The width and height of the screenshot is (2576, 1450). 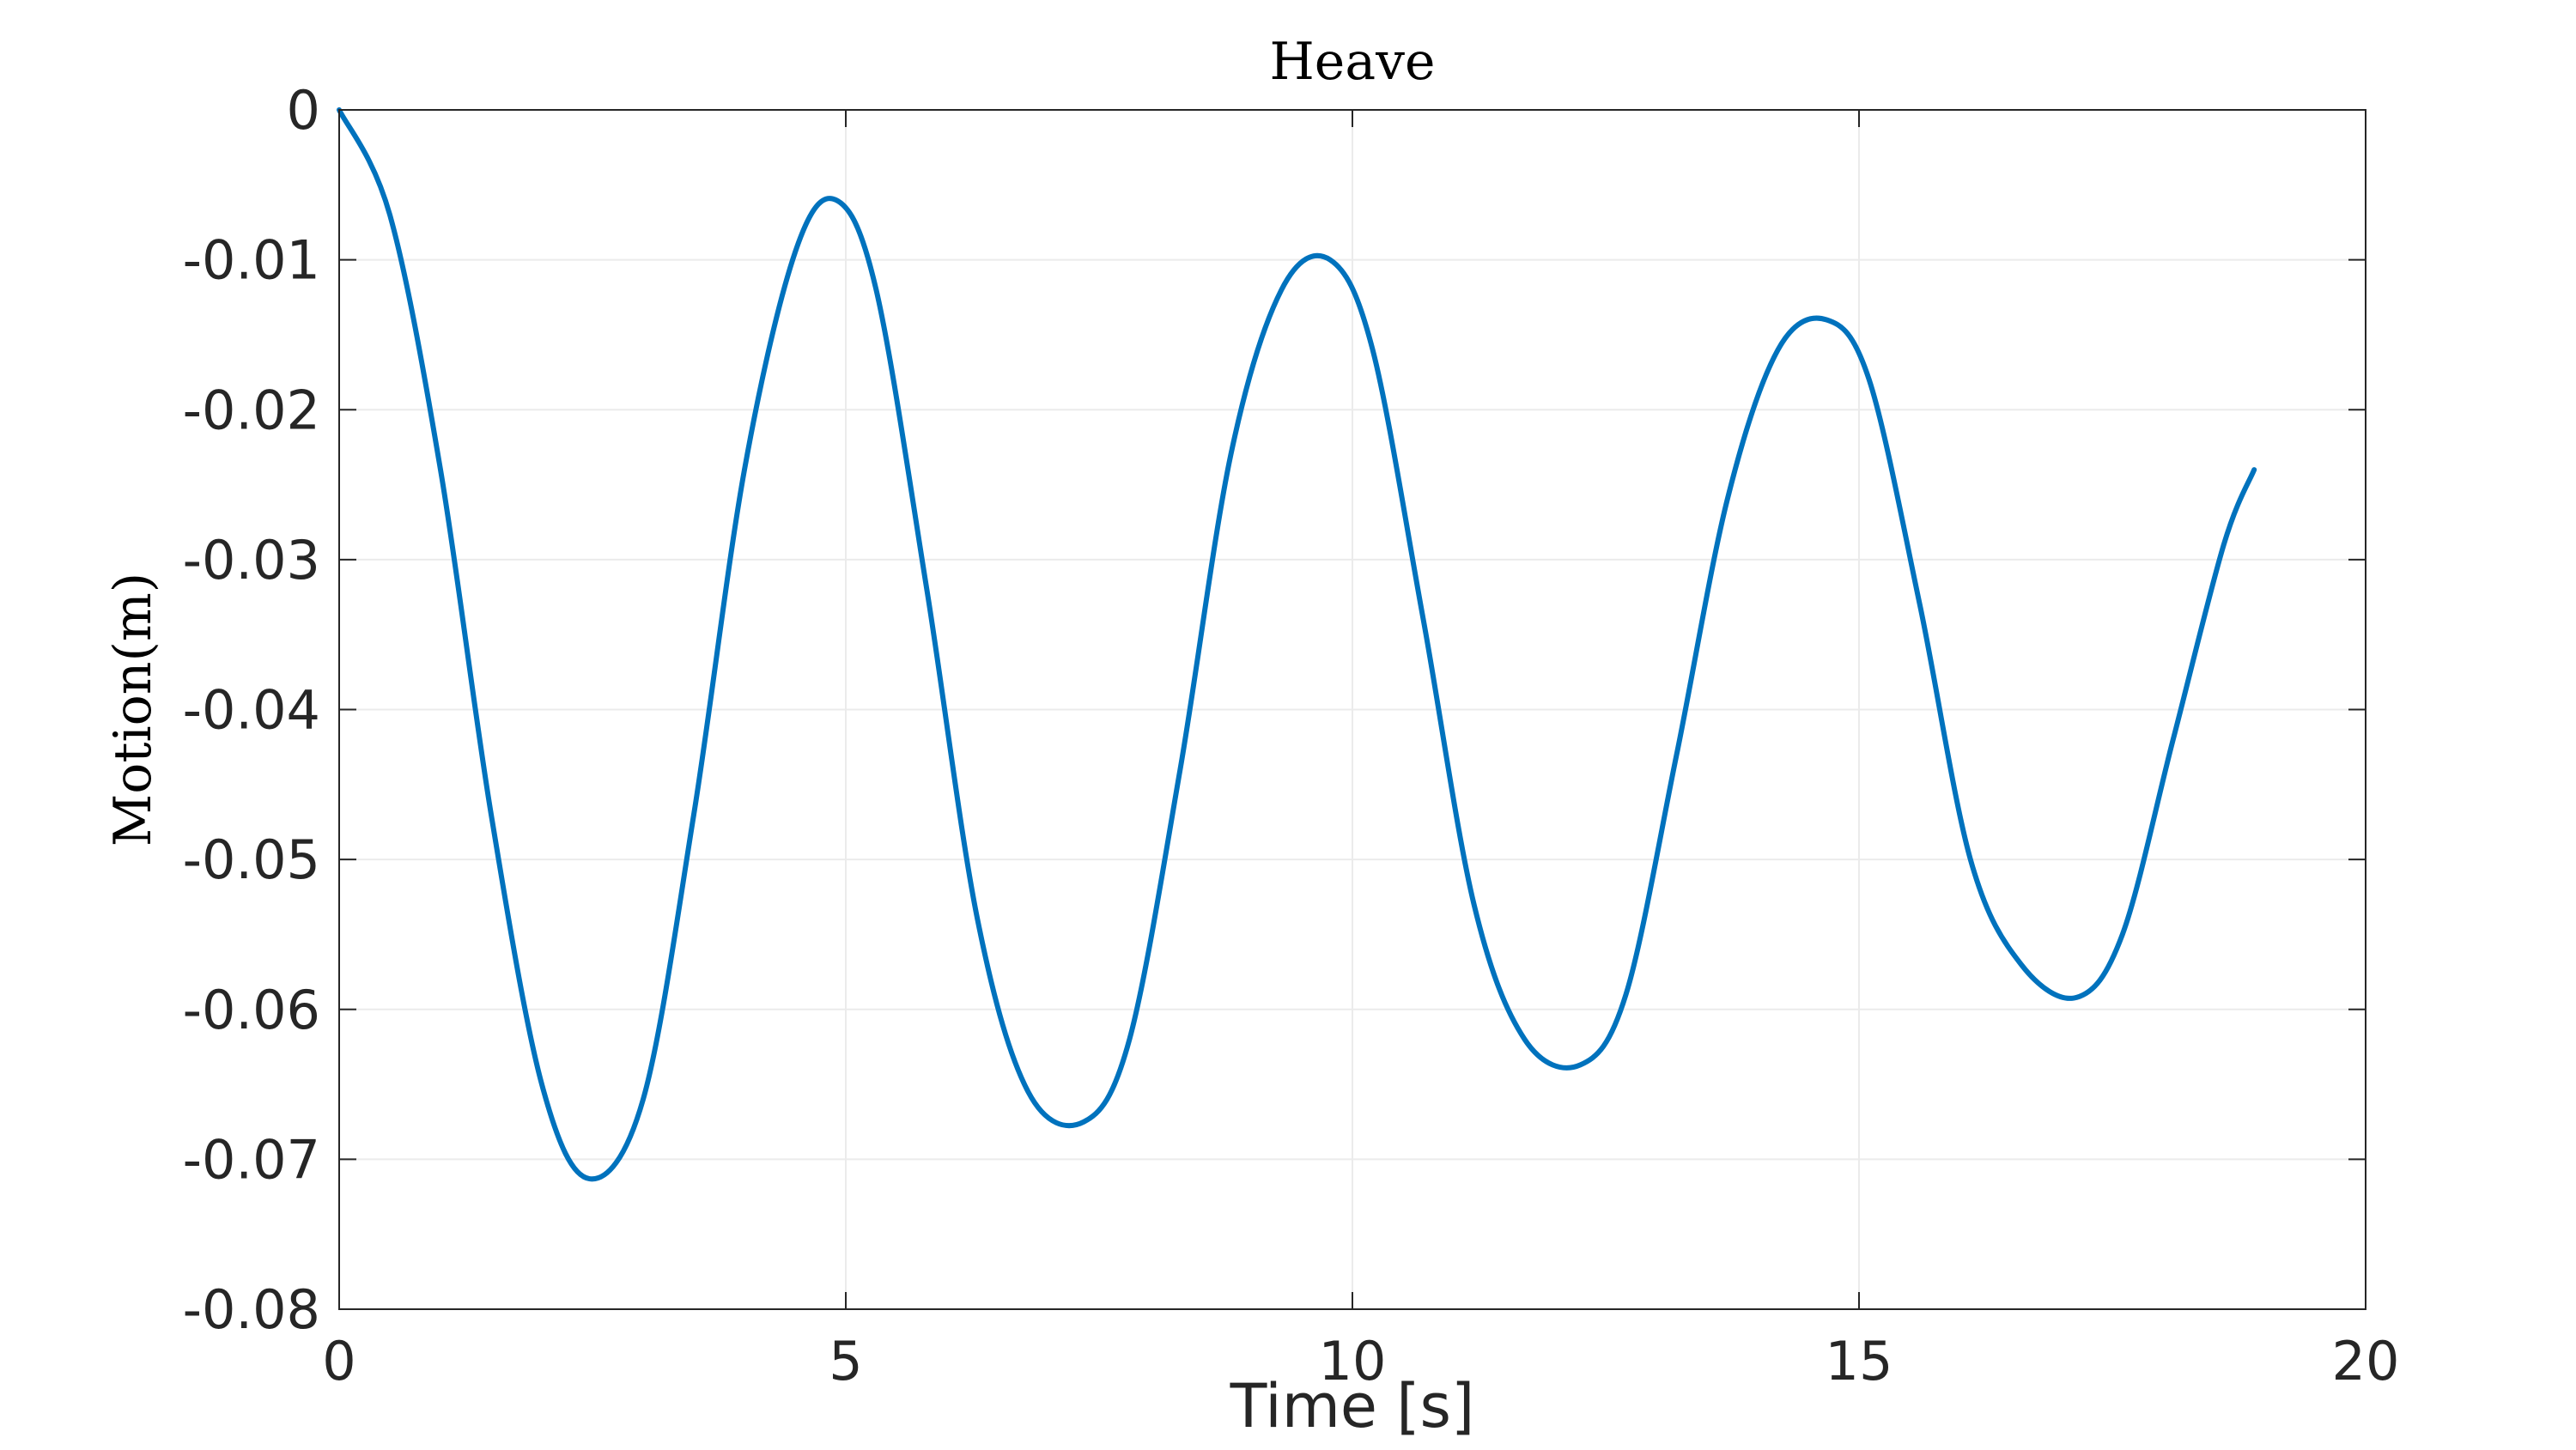 What do you see at coordinates (251, 410) in the screenshot?
I see `y-tick-label: -0.02` at bounding box center [251, 410].